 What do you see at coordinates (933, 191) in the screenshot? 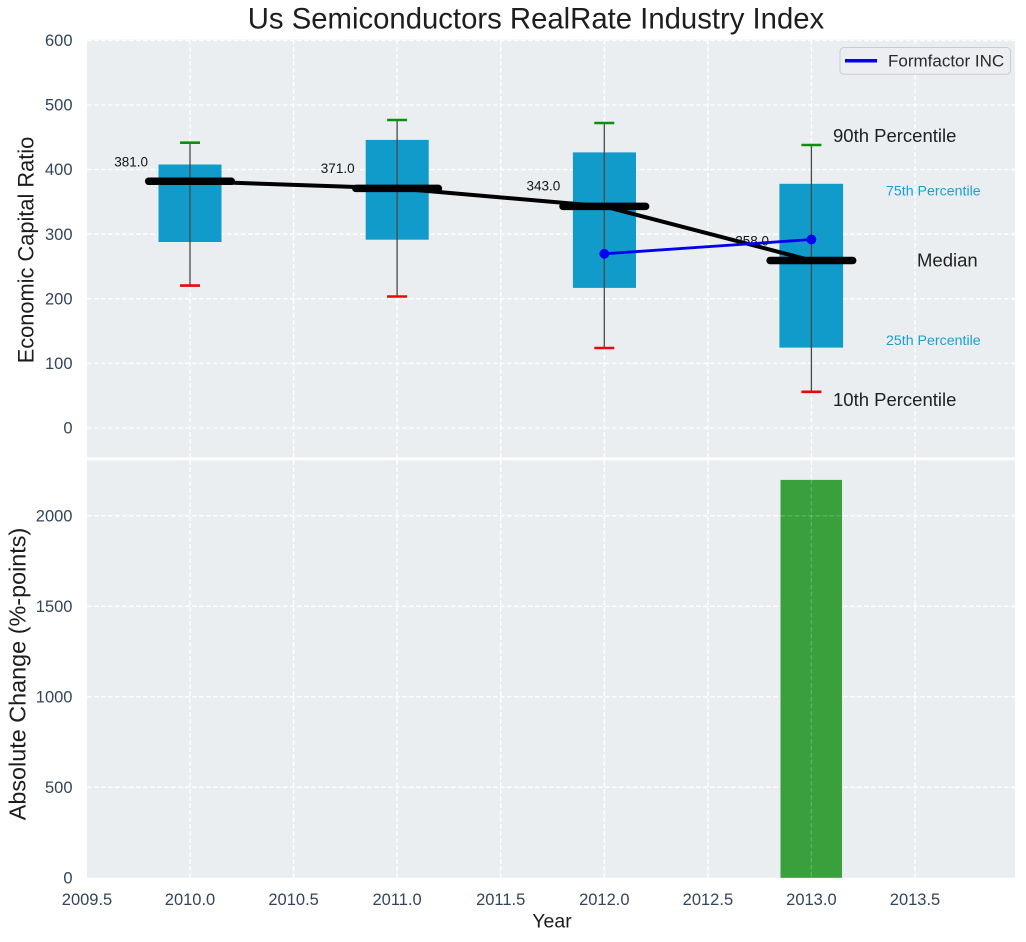
I see `svg-text: 75th Percentile` at bounding box center [933, 191].